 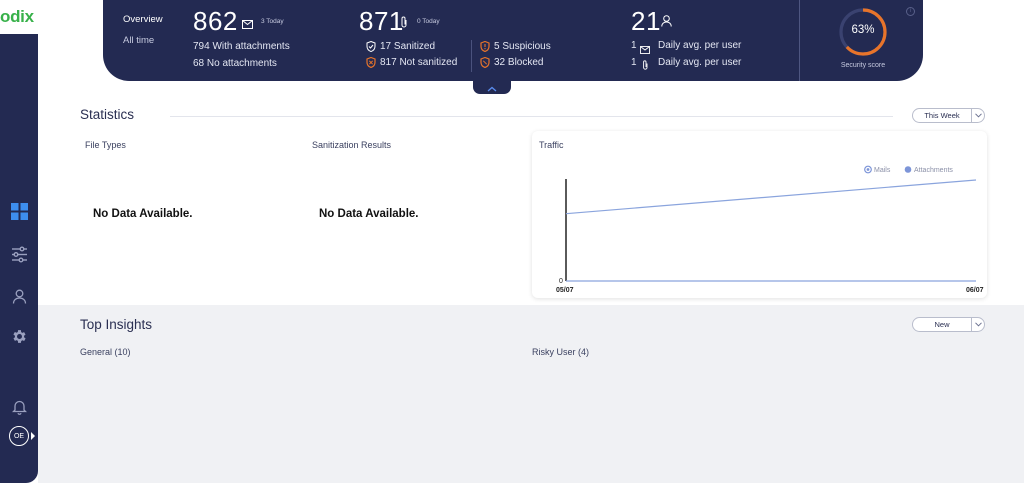 I want to click on not-sanitized-stat: 817 Not sanitized, so click(x=411, y=62).